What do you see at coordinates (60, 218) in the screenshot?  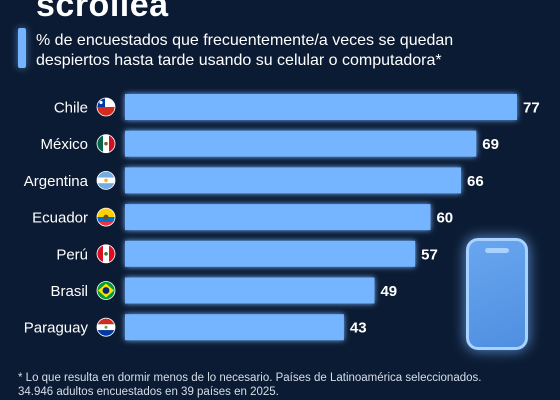 I see `category-label-3: Ecuador` at bounding box center [60, 218].